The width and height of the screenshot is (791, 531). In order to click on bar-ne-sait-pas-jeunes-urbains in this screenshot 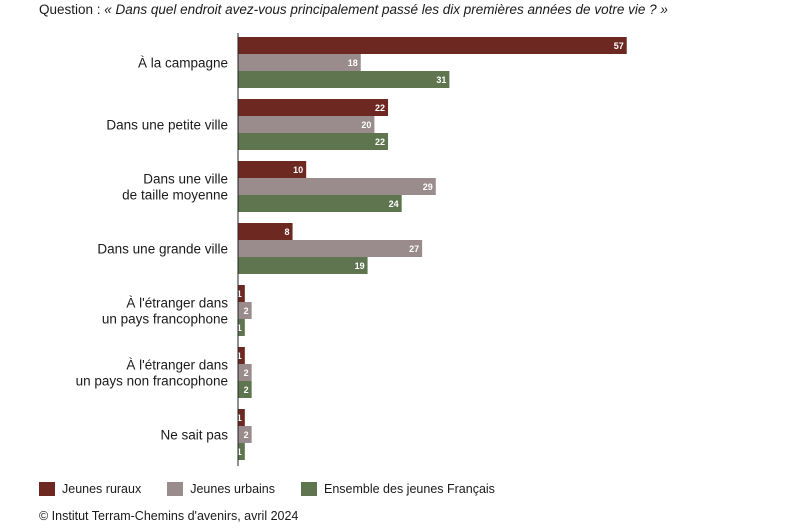, I will do `click(245, 434)`.